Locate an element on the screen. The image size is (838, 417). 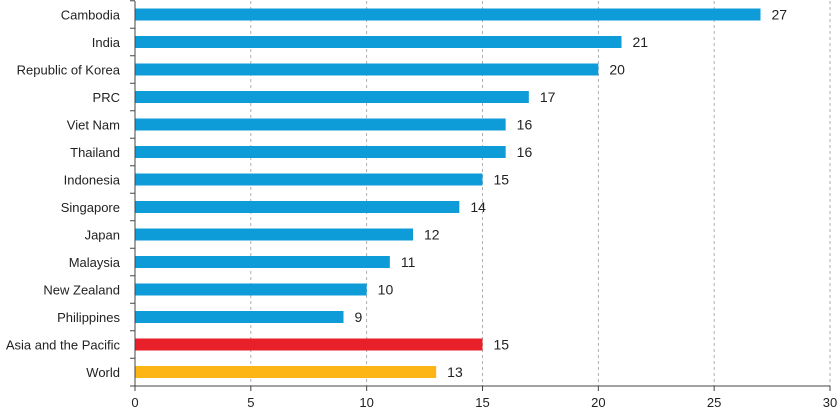
category-label: Thailand is located at coordinates (95, 152).